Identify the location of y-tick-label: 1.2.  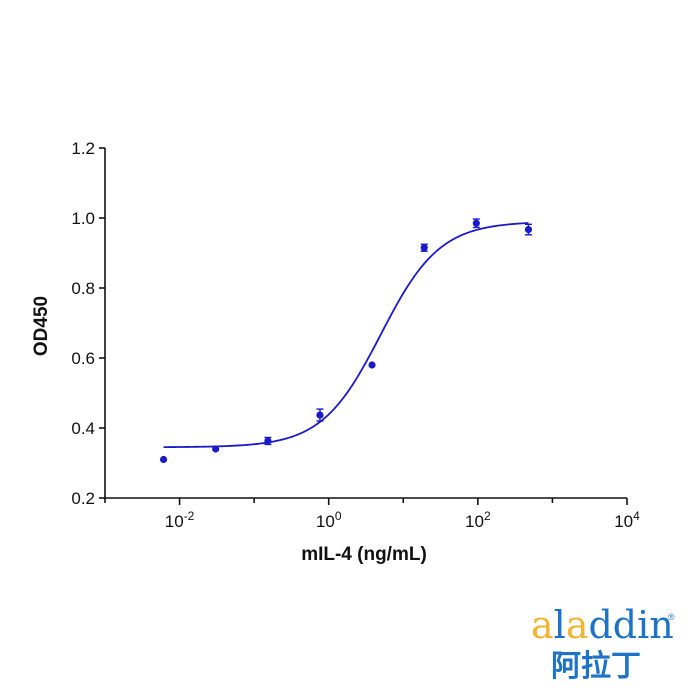
(83, 148).